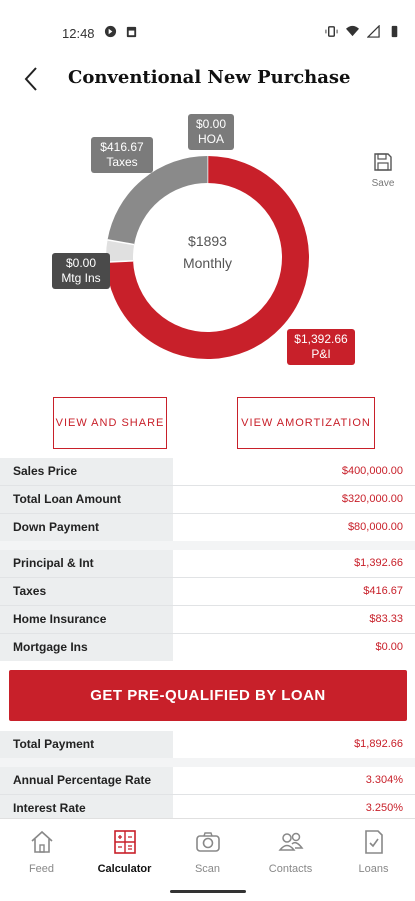 The image size is (415, 901). I want to click on page-title: Conventional New Purchase, so click(209, 77).